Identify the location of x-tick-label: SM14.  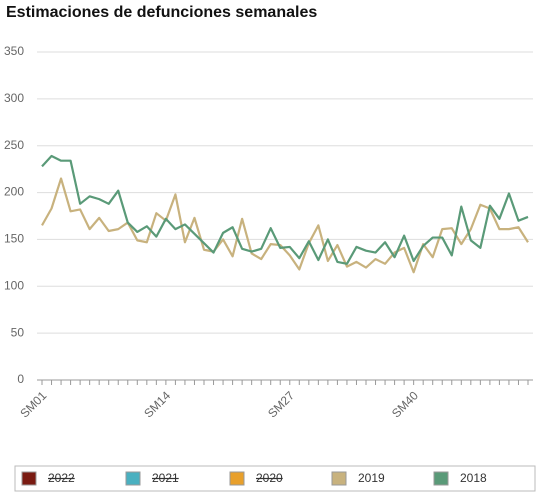
(157, 404).